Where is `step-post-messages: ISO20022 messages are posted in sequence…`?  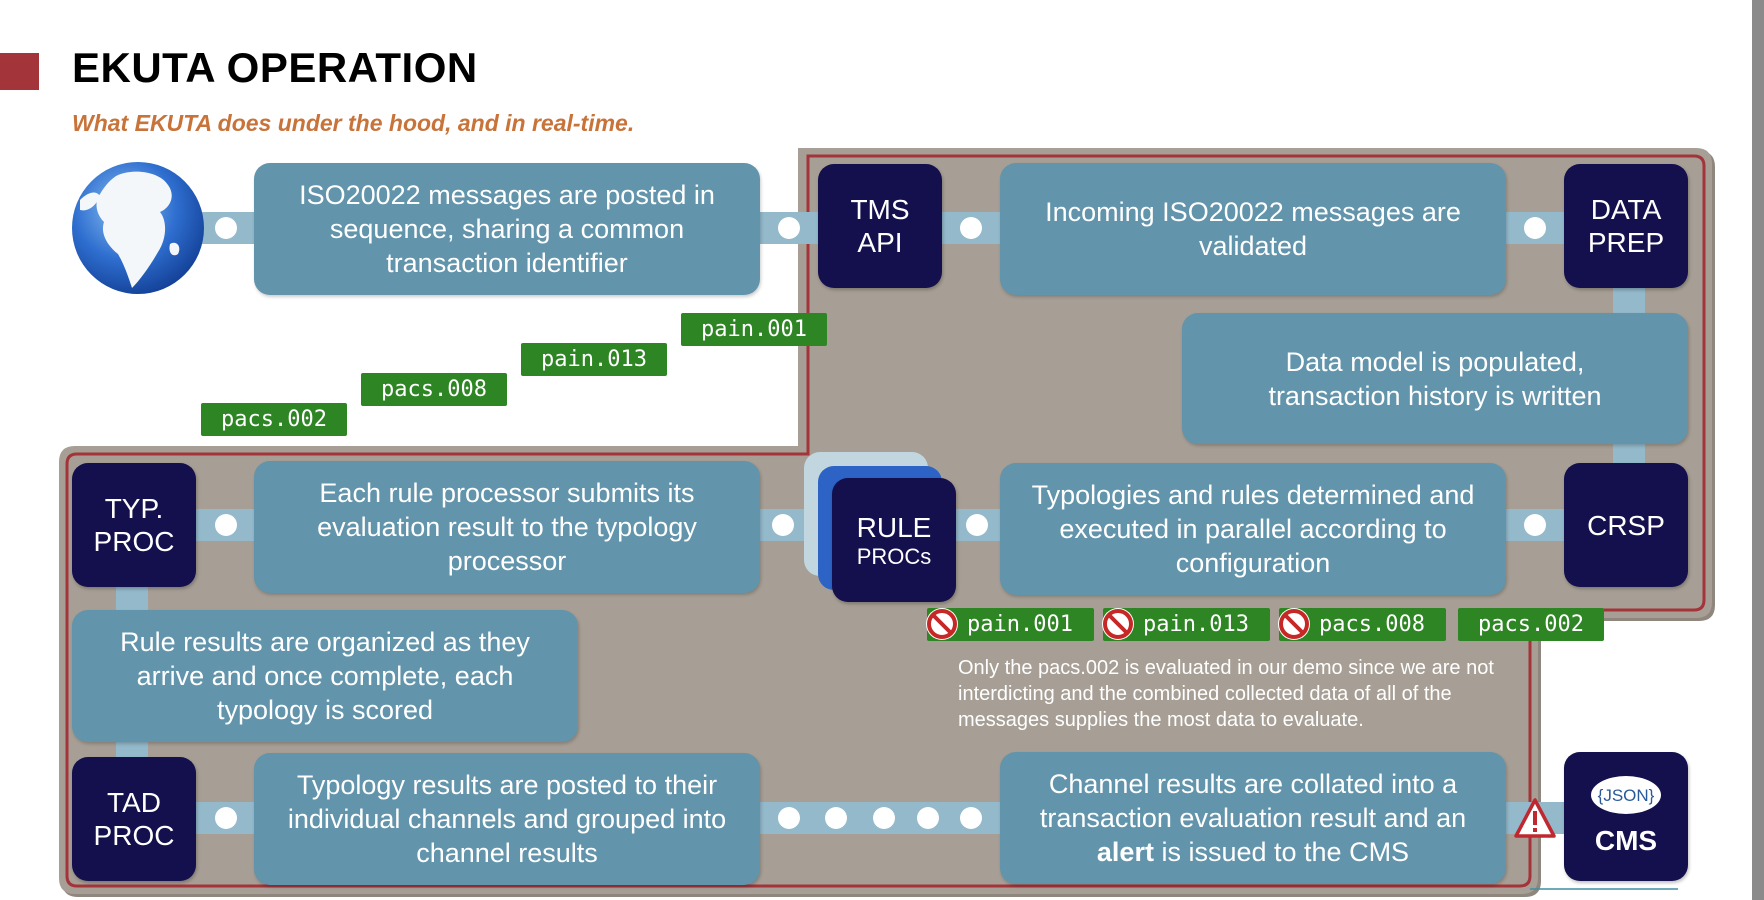 step-post-messages: ISO20022 messages are posted in sequence… is located at coordinates (507, 229).